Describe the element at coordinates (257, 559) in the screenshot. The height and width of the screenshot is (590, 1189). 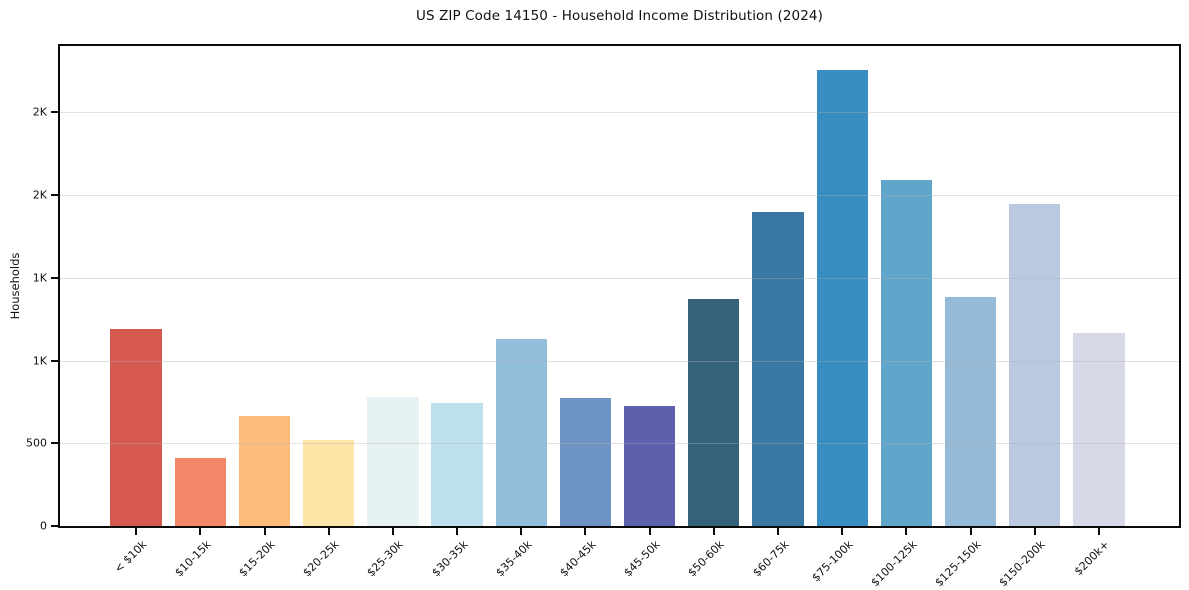
I see `x-tick-label: $15-20k` at that location.